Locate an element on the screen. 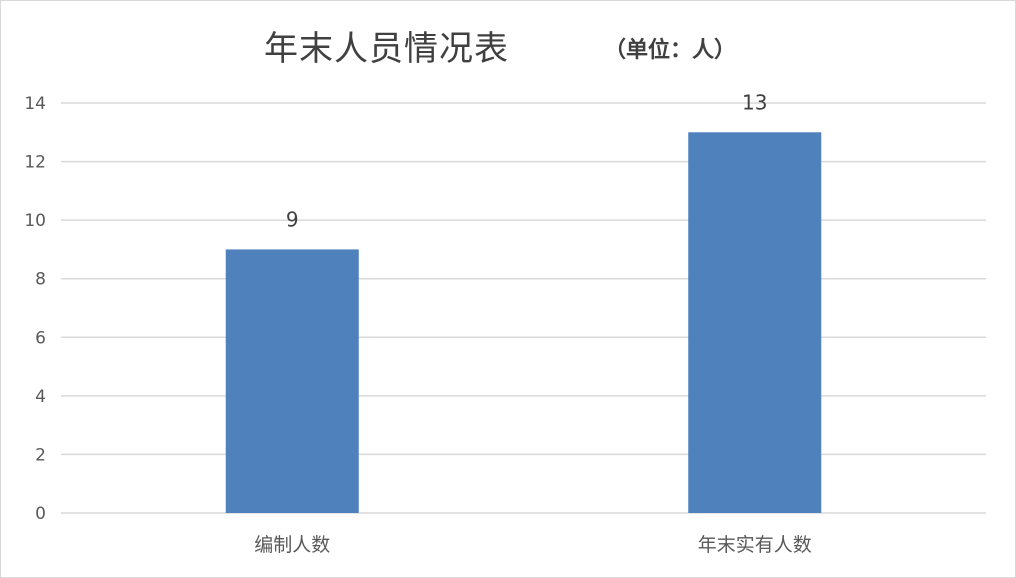 The height and width of the screenshot is (578, 1016). y-tick-label: 10 is located at coordinates (35, 221).